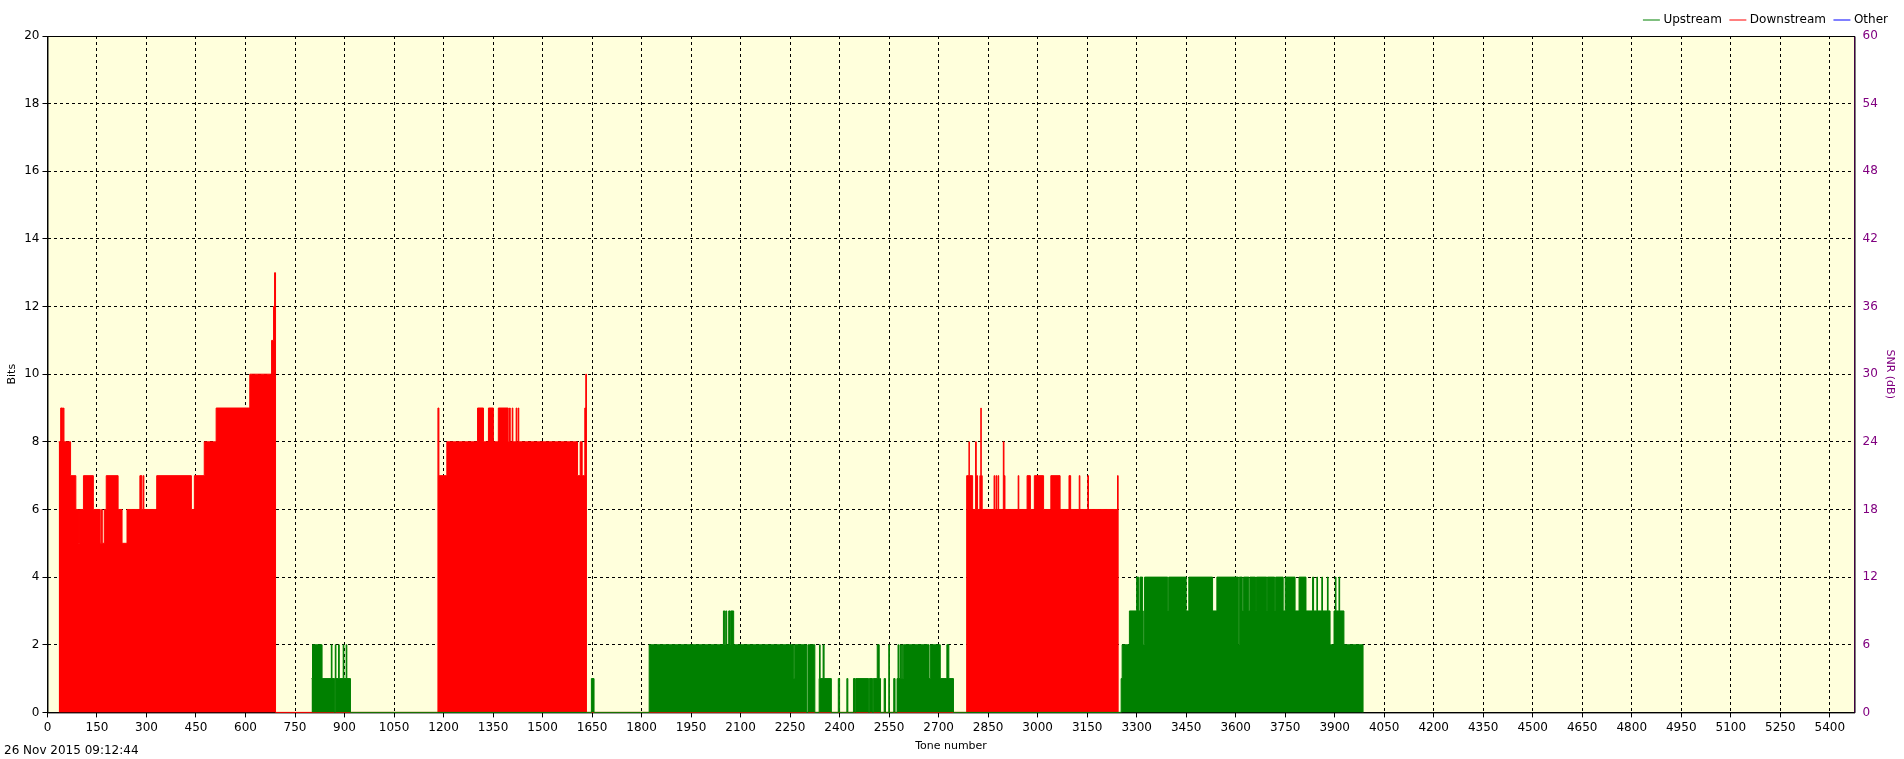 The height and width of the screenshot is (759, 1904). I want to click on y-tick-label: 20, so click(32, 35).